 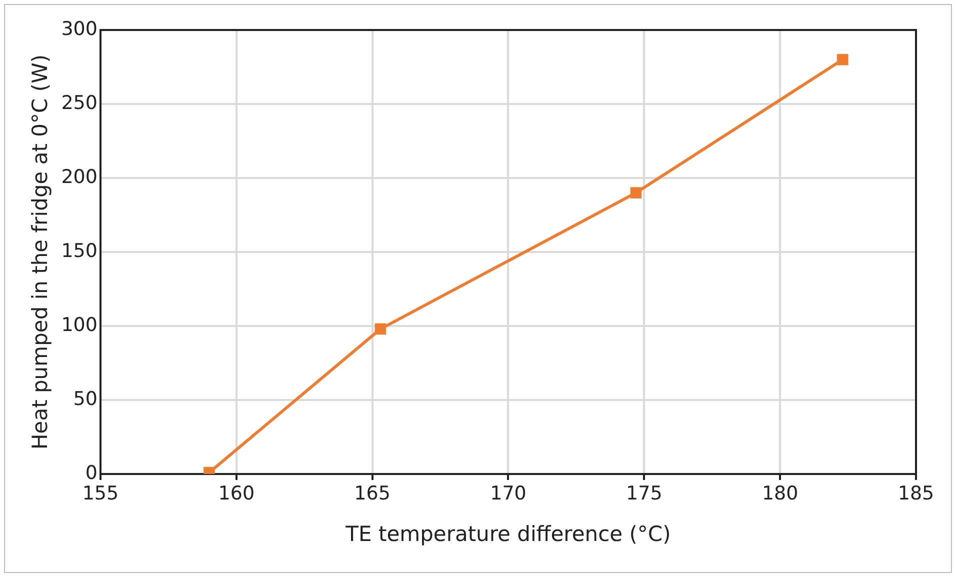 I want to click on x-tick-label: 165, so click(x=372, y=493).